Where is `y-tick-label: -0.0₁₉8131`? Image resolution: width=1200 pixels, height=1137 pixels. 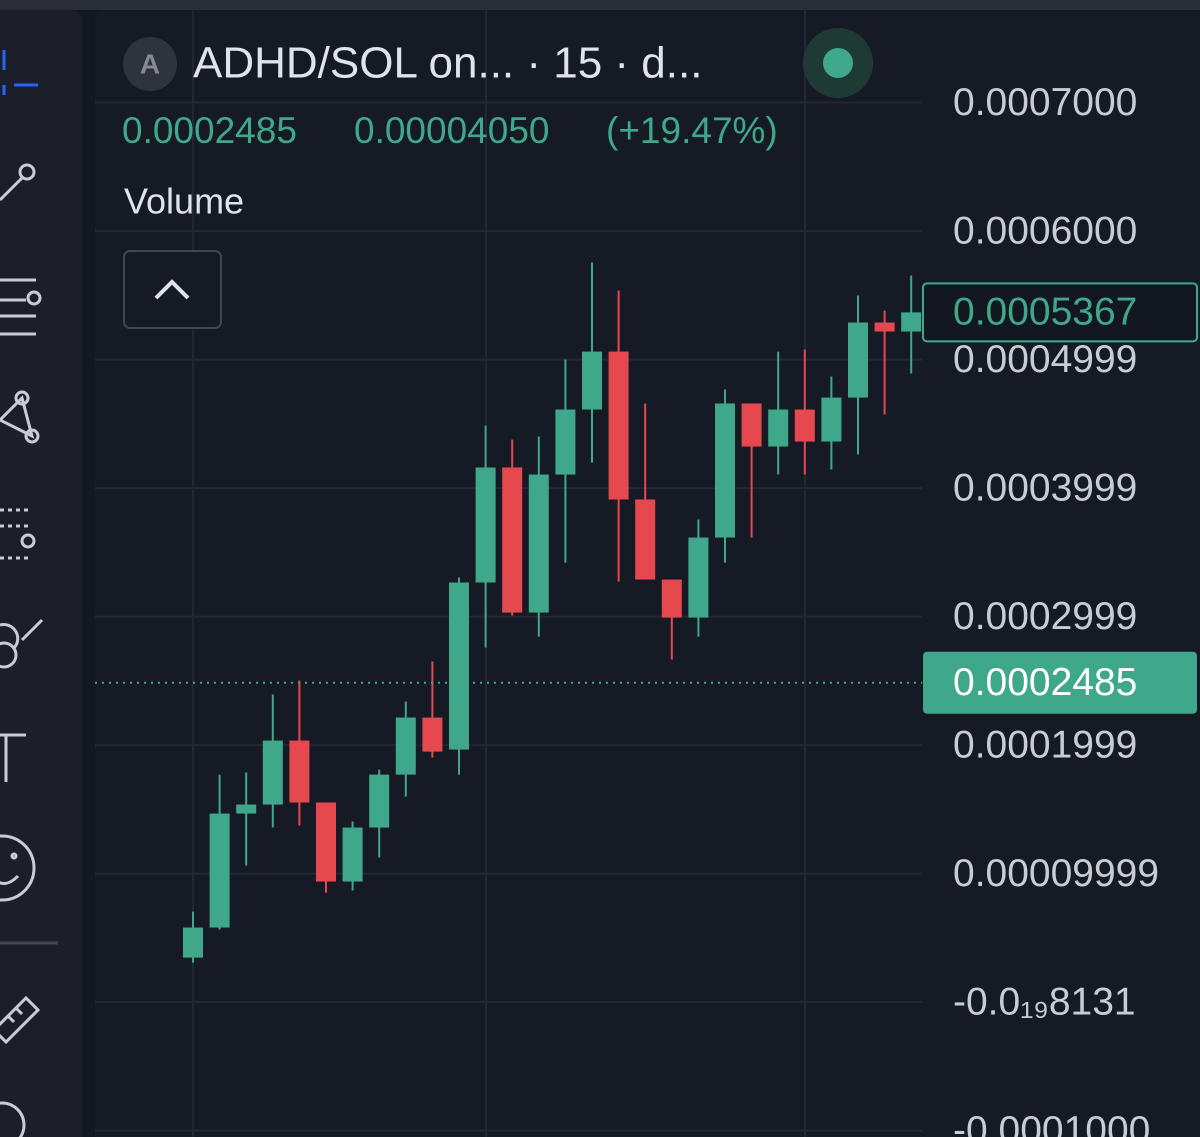
y-tick-label: -0.0₁₉8131 is located at coordinates (1044, 1001).